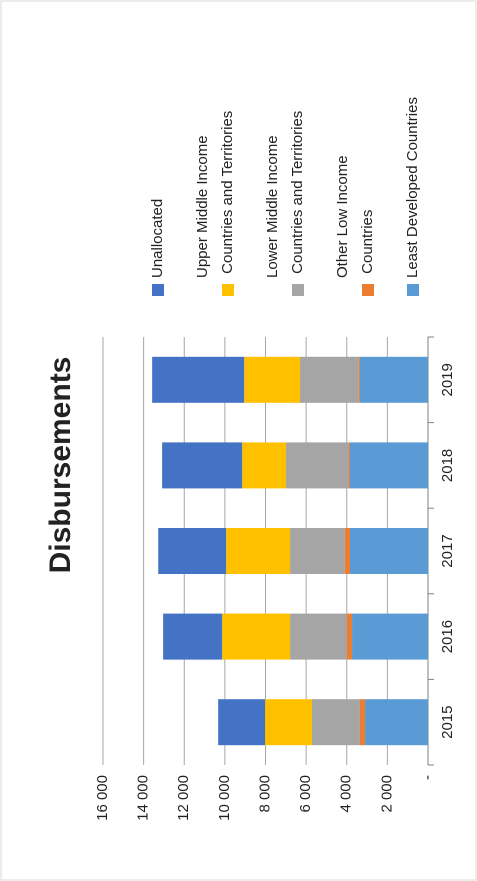 This screenshot has width=477, height=881. I want to click on y-tick-label: -, so click(427, 777).